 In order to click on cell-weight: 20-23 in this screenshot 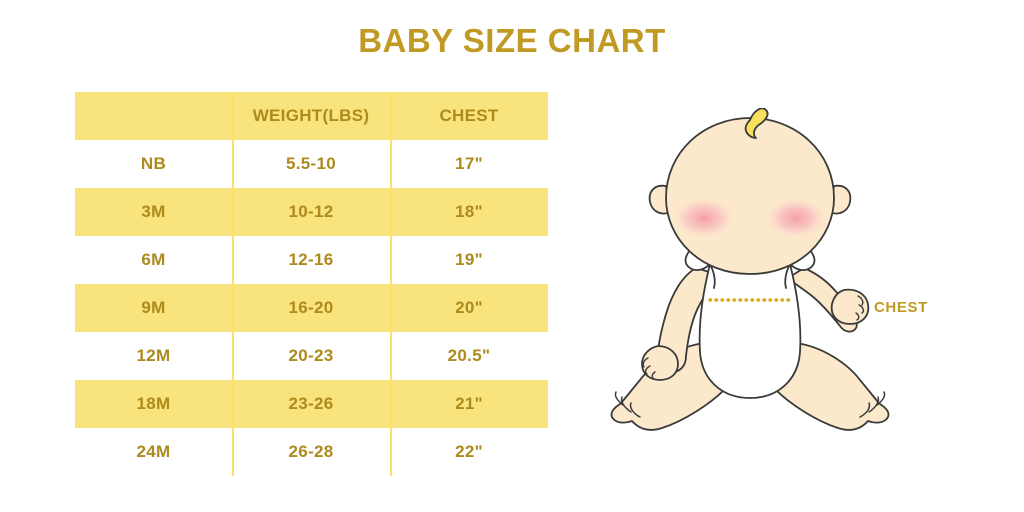, I will do `click(311, 356)`.